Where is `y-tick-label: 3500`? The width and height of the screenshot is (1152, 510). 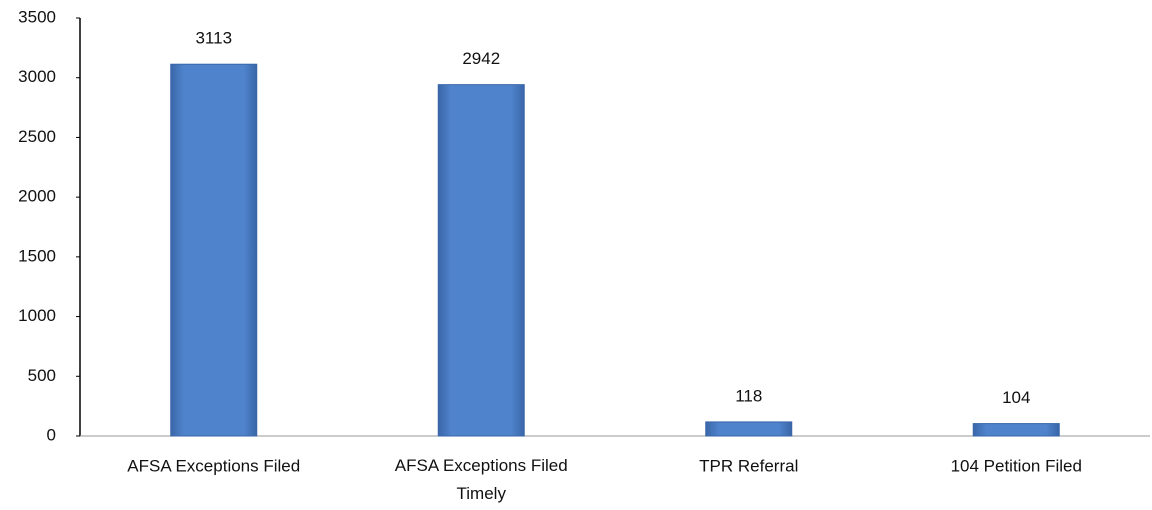 y-tick-label: 3500 is located at coordinates (37, 16).